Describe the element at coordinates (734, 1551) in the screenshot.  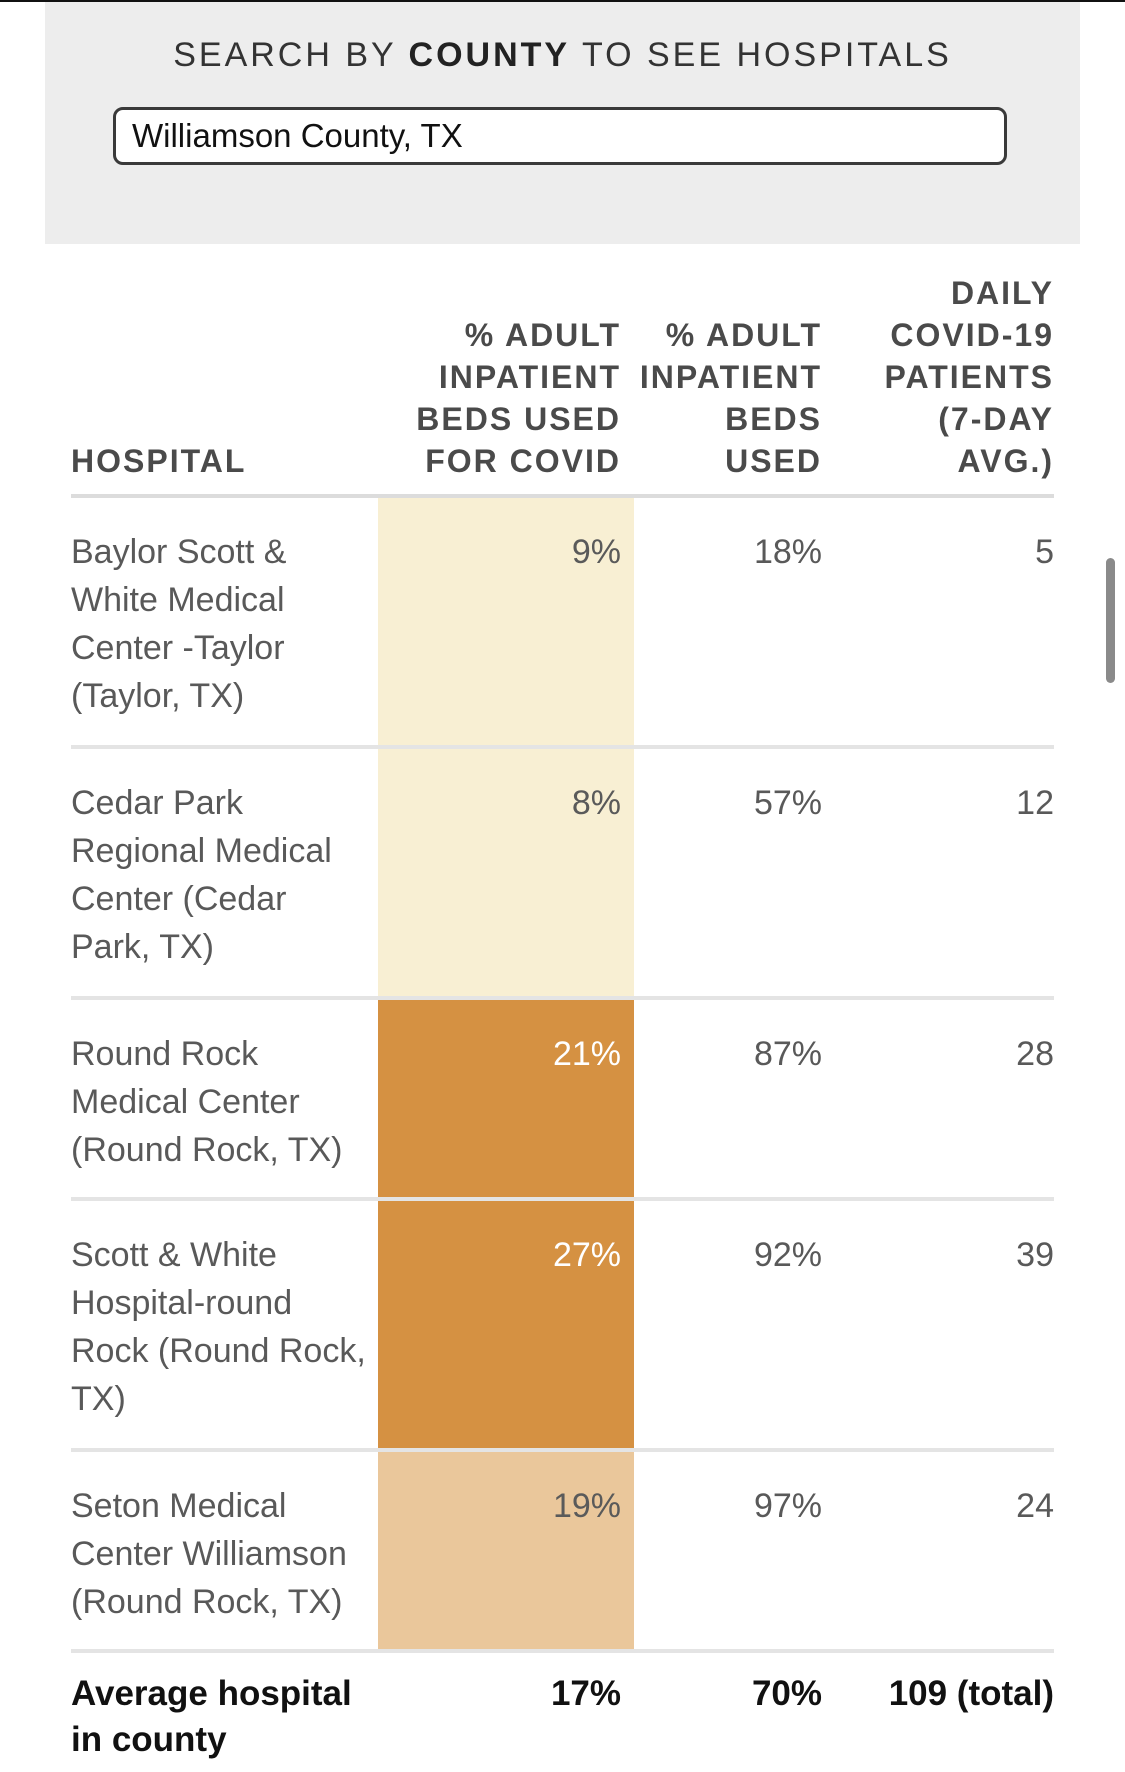
I see `pct-used-cell: 97%` at that location.